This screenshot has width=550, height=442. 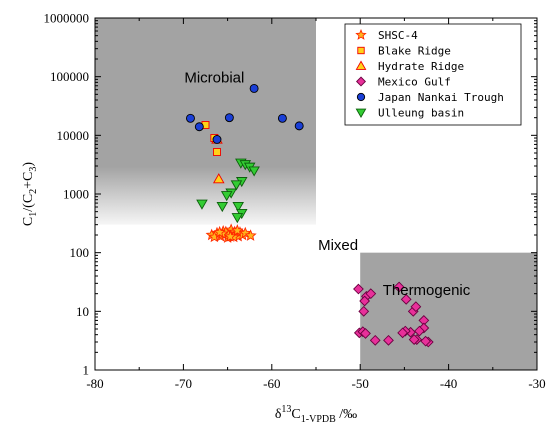 What do you see at coordinates (427, 290) in the screenshot?
I see `region-label-thermogenic: Thermogenic` at bounding box center [427, 290].